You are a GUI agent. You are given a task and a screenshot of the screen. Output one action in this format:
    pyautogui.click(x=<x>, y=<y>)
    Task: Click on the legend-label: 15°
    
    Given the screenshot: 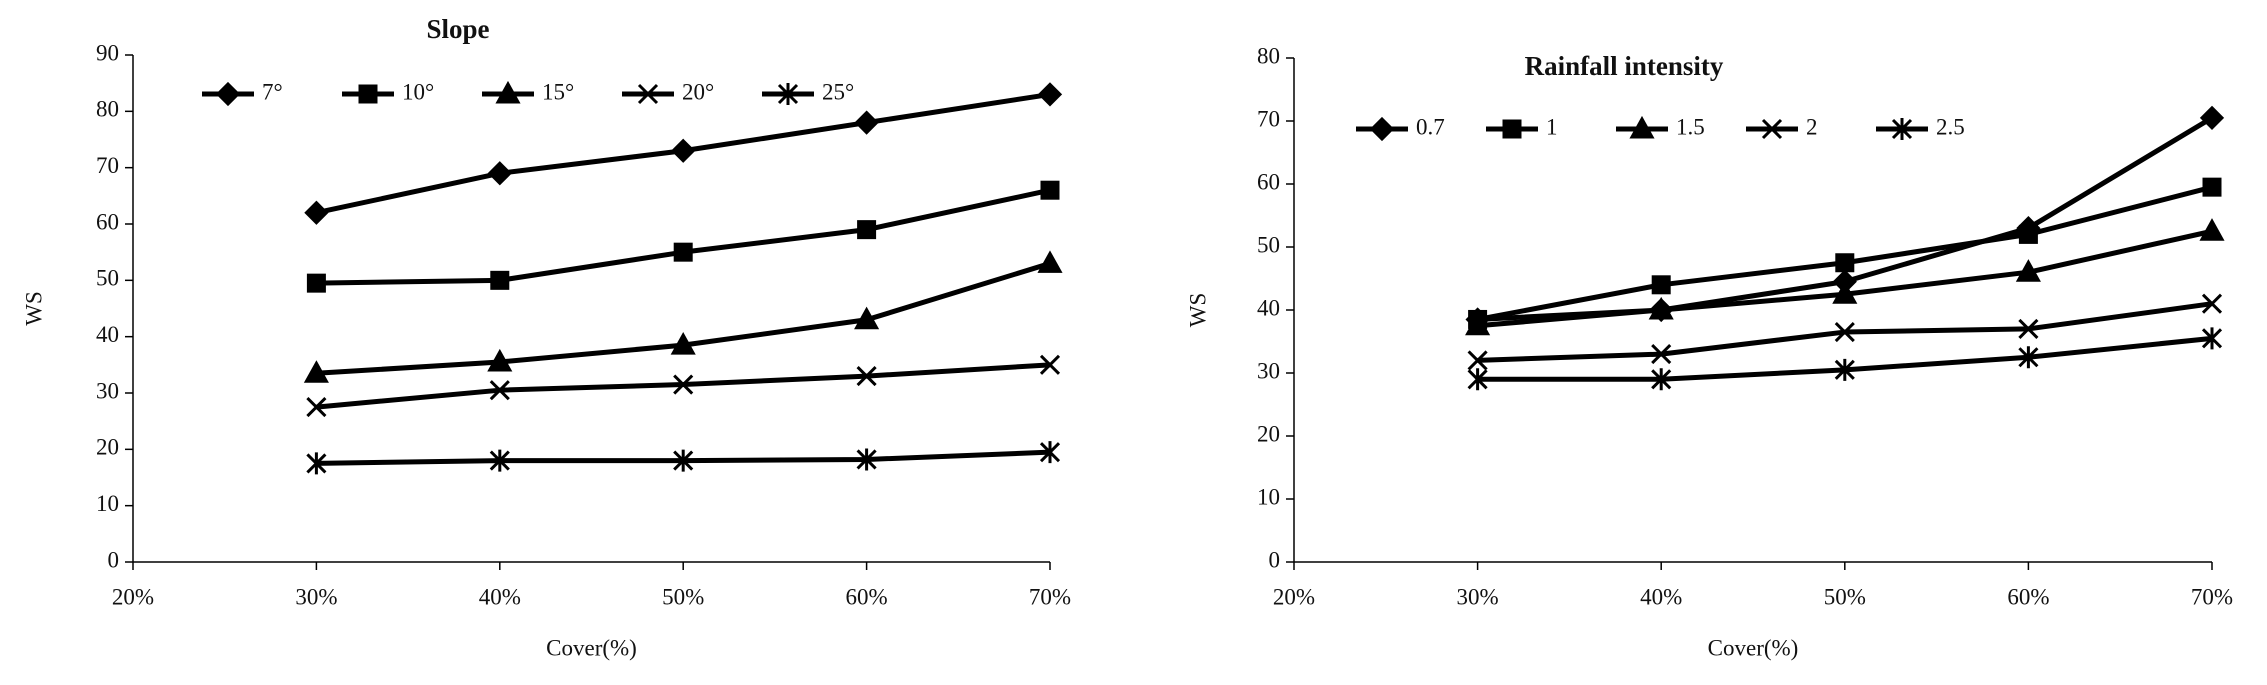 What is the action you would take?
    pyautogui.click(x=558, y=91)
    